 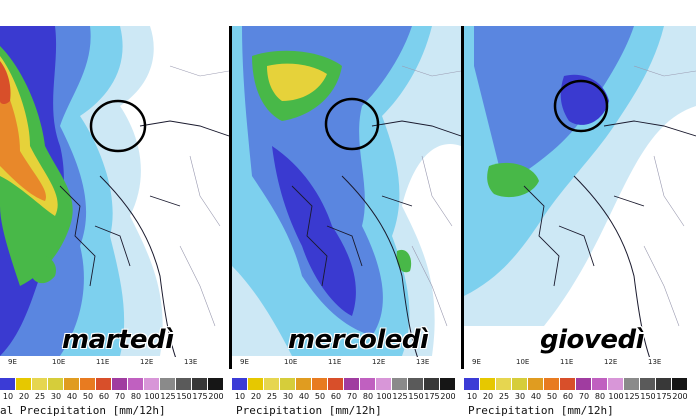 What do you see at coordinates (83, 410) in the screenshot?
I see `legend-title: al Precipitation [mm/12h]` at bounding box center [83, 410].